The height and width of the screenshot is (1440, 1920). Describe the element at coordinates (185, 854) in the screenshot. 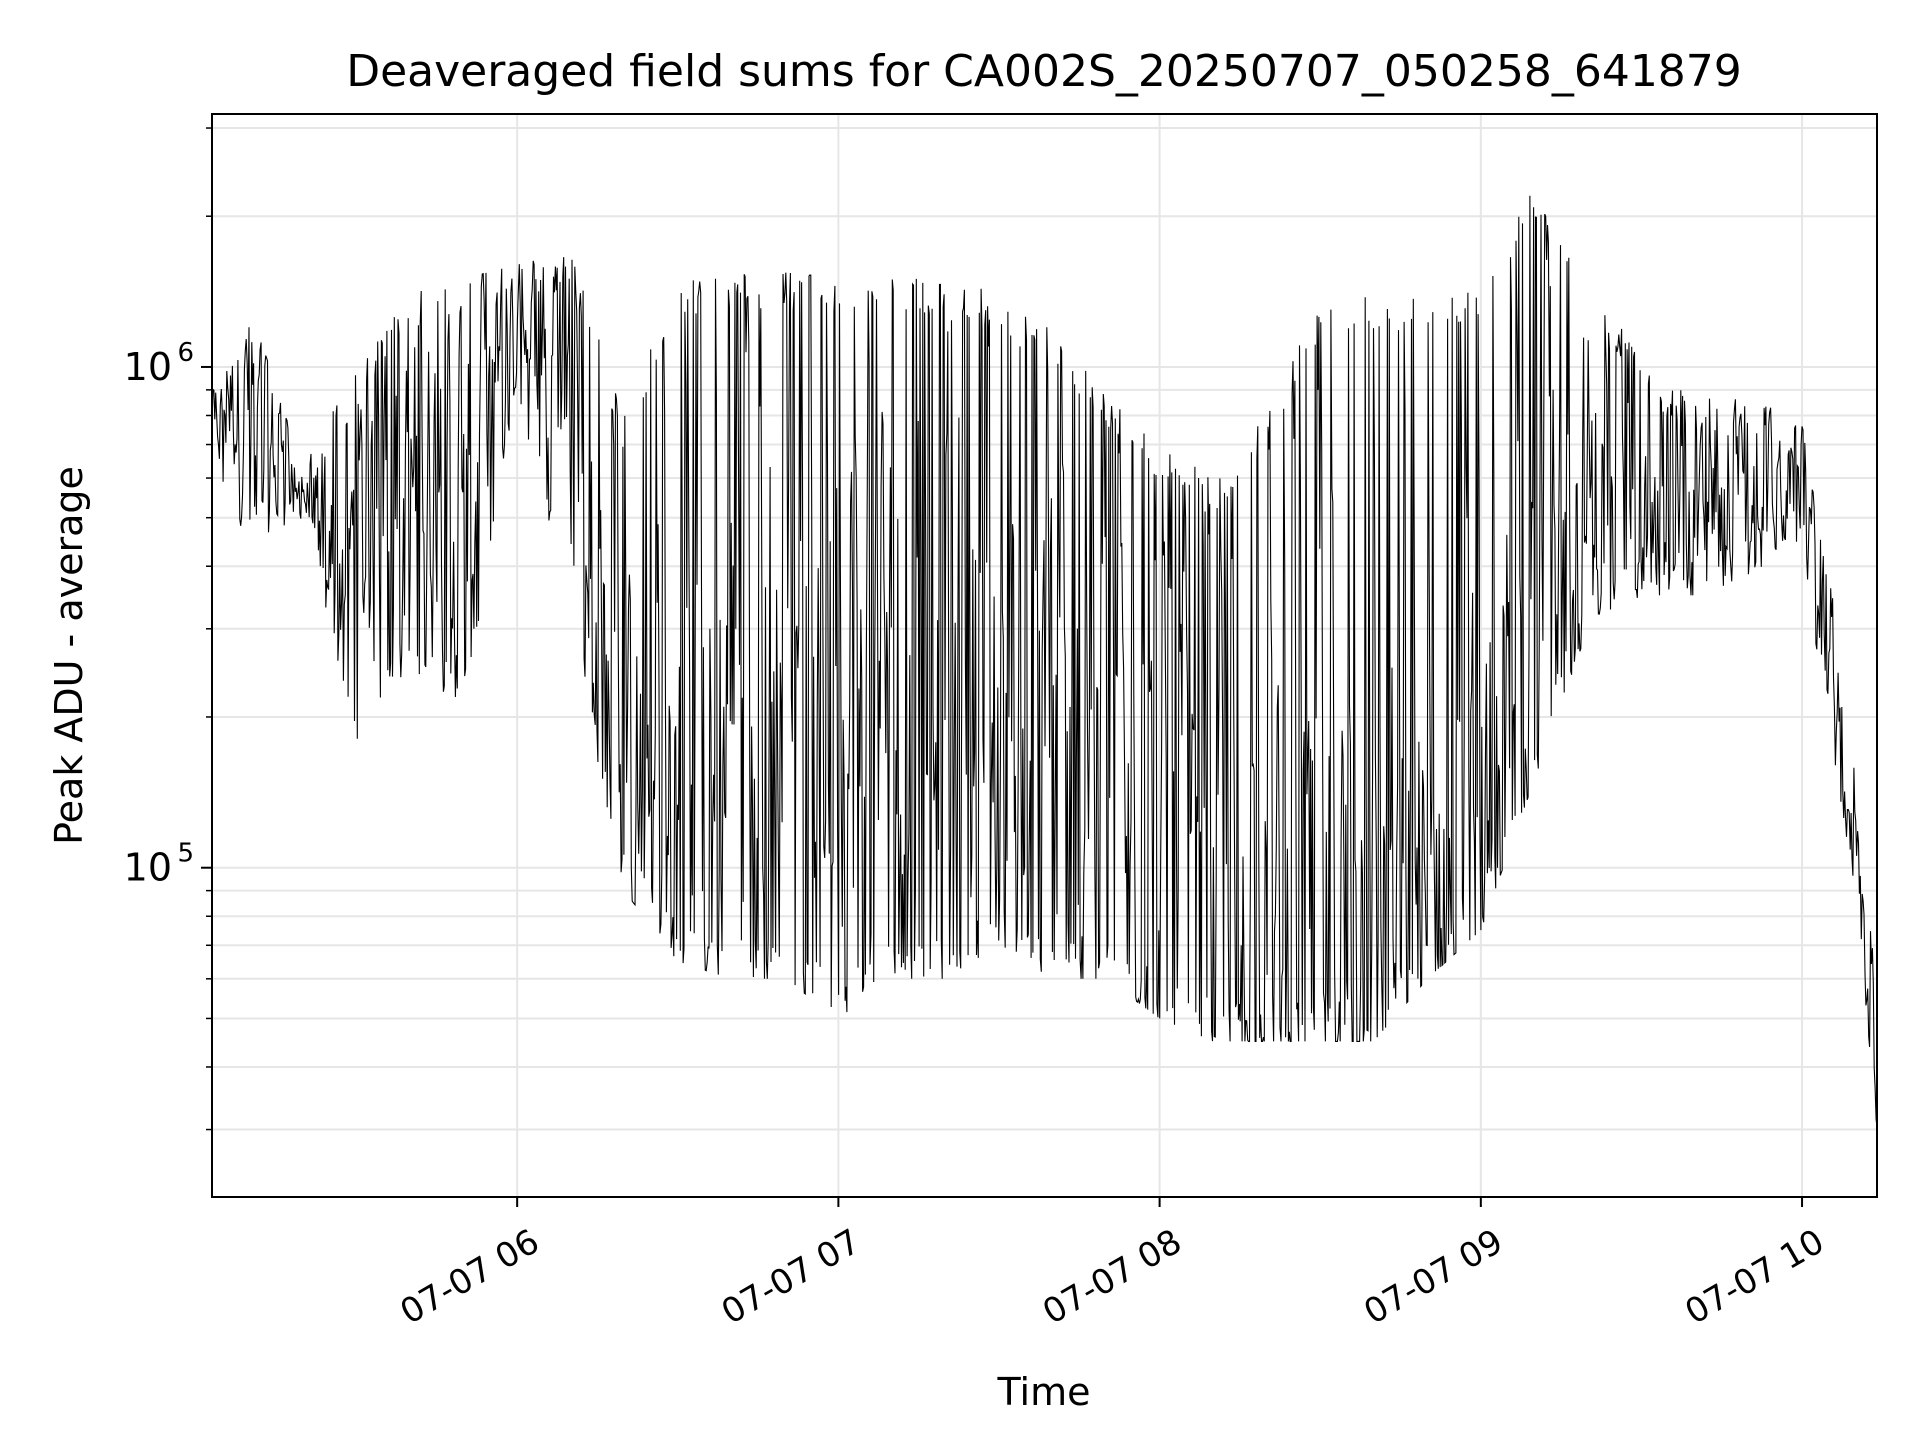

I see `y-tick-exponent: 5` at that location.